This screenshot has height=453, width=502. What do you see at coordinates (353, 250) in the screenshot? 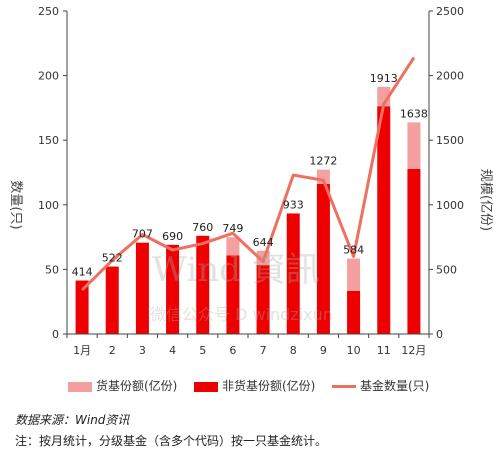
I see `bar-data-label: 584` at bounding box center [353, 250].